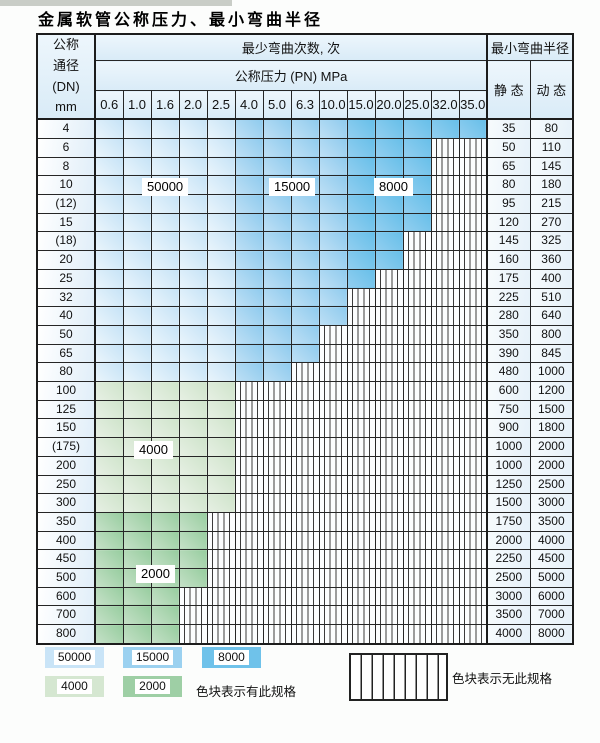  Describe the element at coordinates (74, 657) in the screenshot. I see `legend-label: 50000` at that location.